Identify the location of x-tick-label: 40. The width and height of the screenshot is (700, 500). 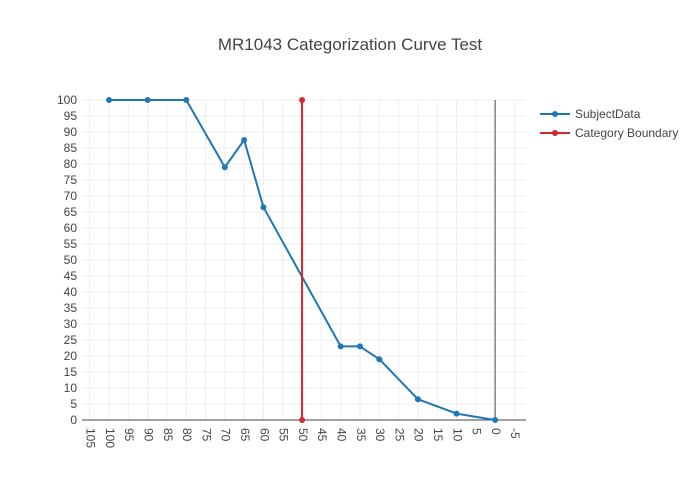
(342, 435).